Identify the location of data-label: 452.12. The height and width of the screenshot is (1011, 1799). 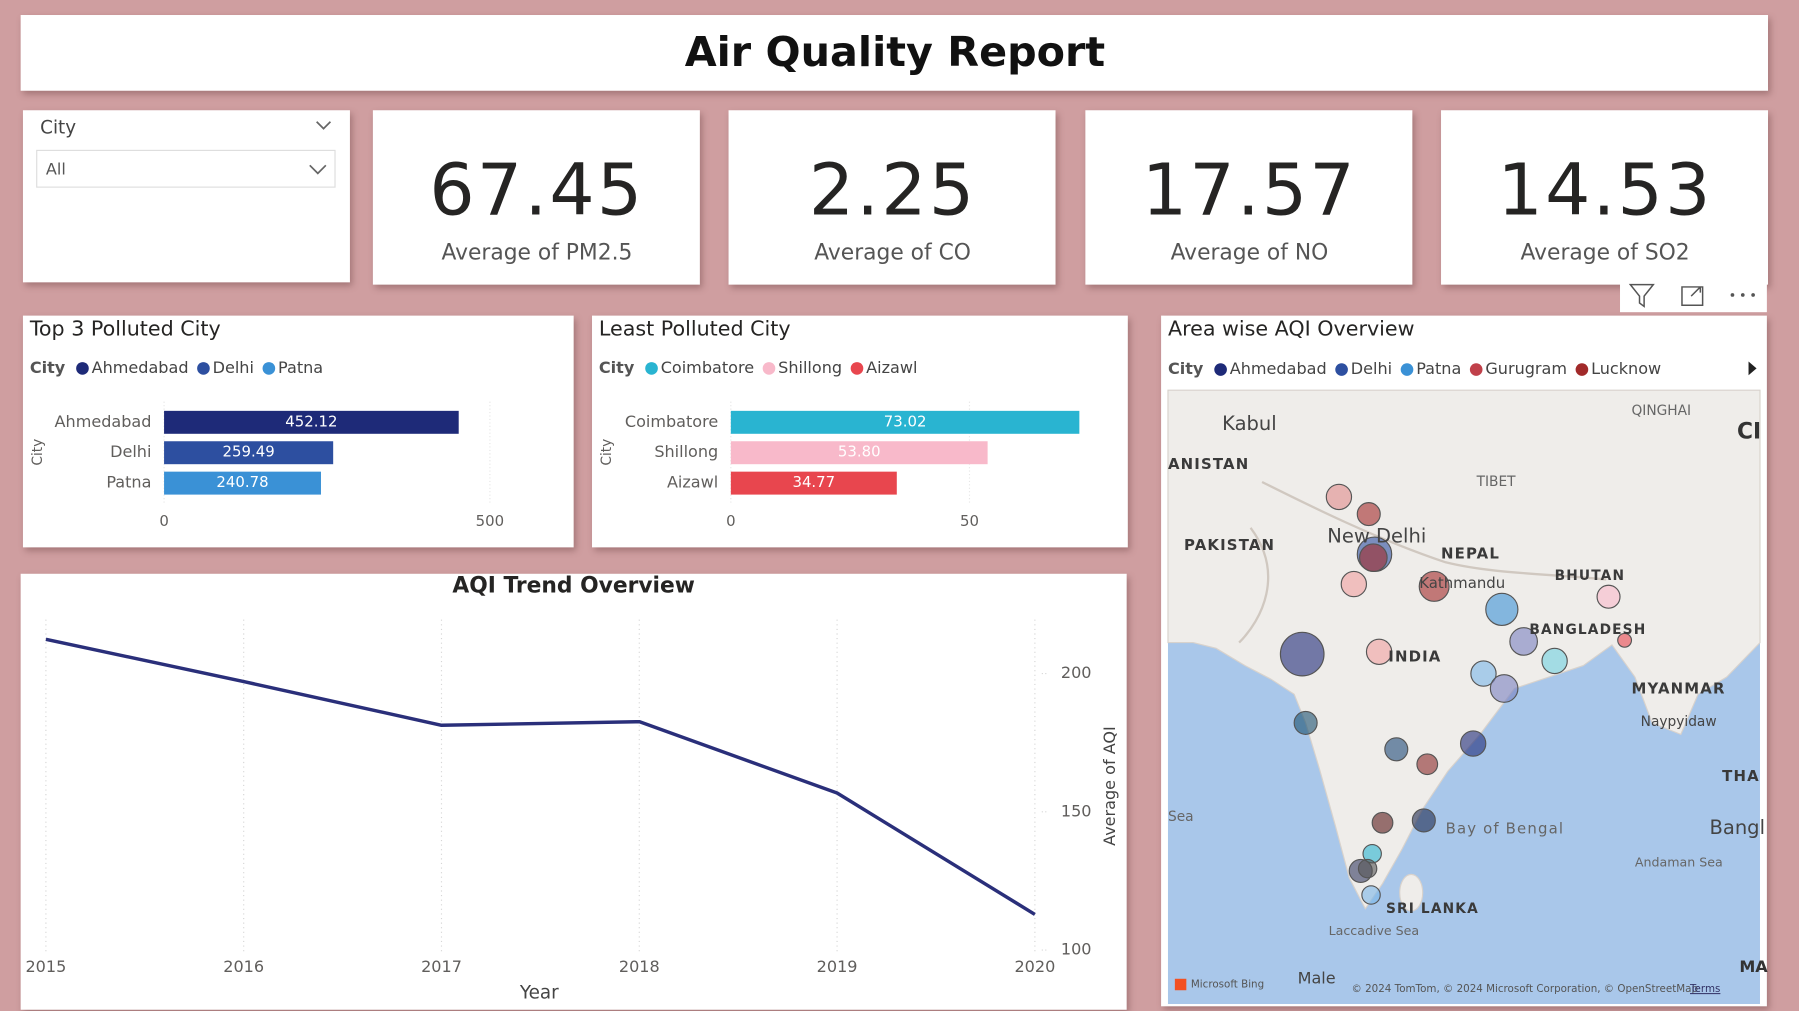
(311, 421).